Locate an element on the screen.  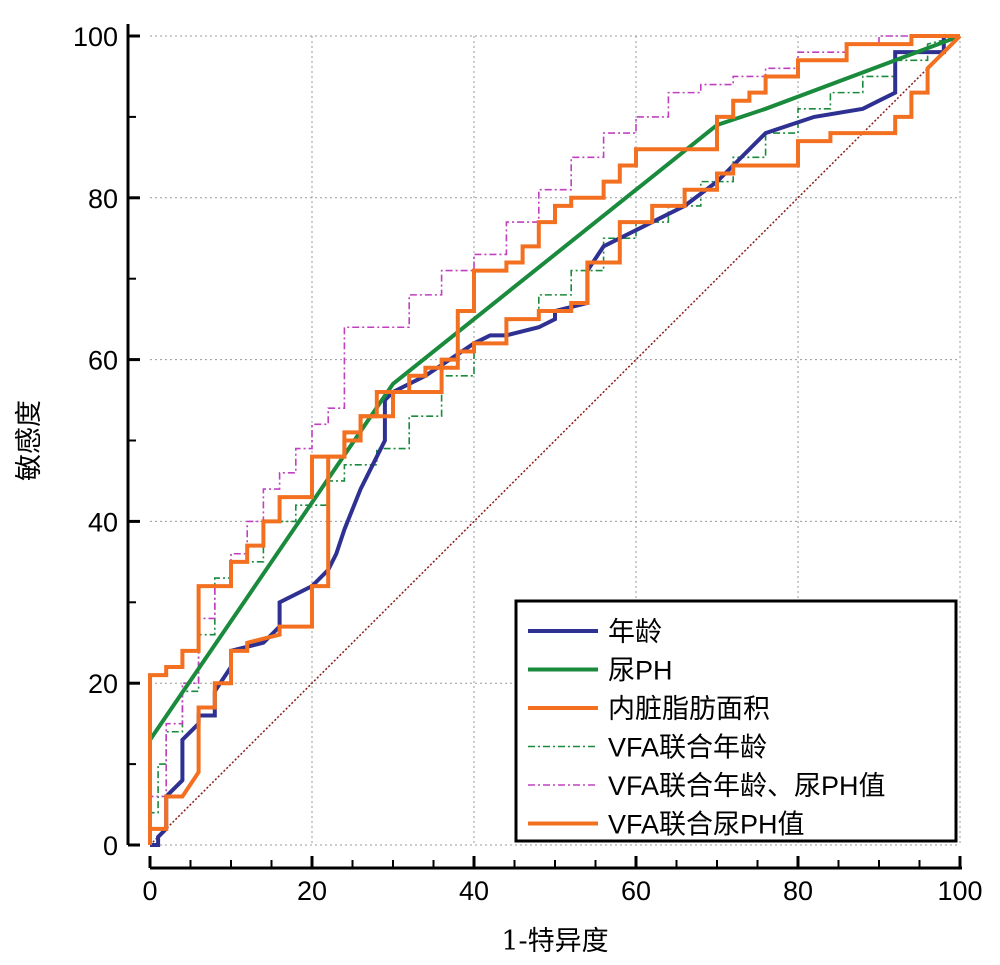
y-axis-title: 敏感度 is located at coordinates (29, 440).